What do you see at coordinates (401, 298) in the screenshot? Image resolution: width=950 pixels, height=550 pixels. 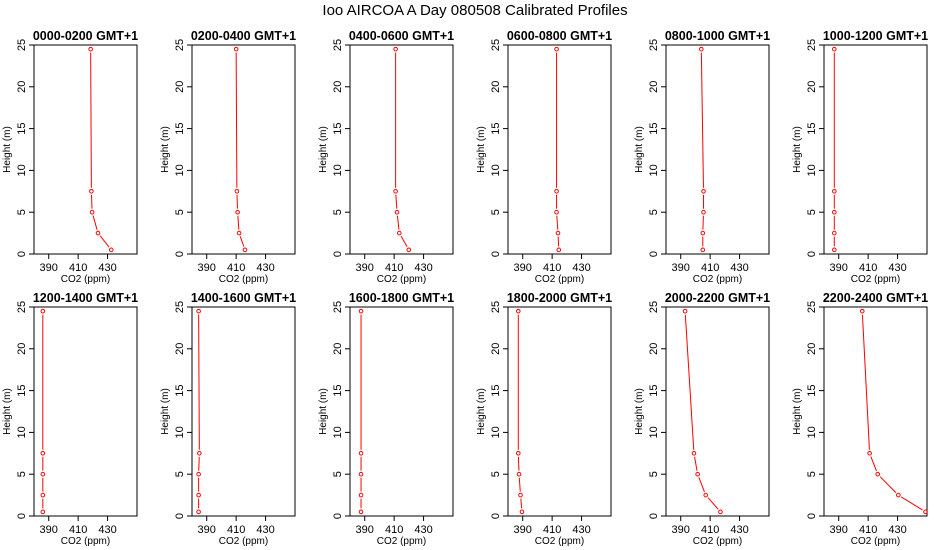 I see `panel-title: 1600-1800 GMT+1` at bounding box center [401, 298].